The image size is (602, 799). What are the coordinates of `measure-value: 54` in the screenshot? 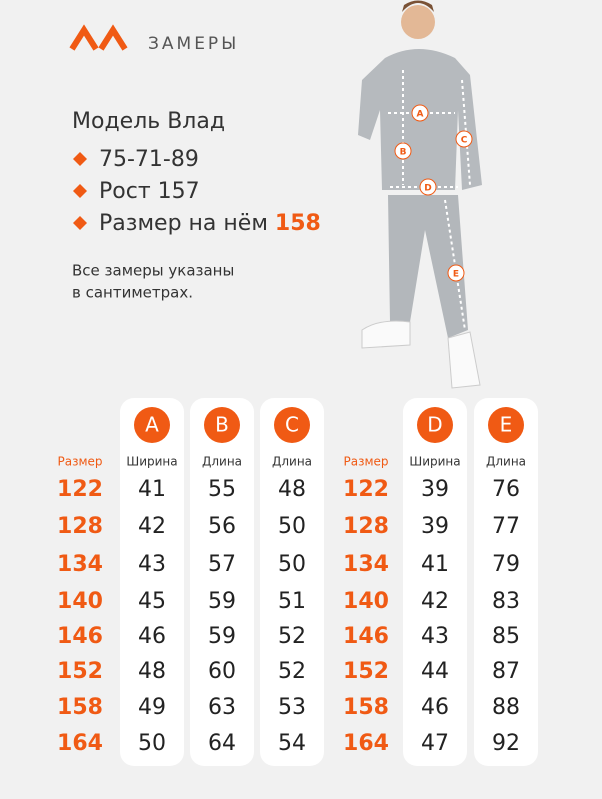 It's located at (292, 743).